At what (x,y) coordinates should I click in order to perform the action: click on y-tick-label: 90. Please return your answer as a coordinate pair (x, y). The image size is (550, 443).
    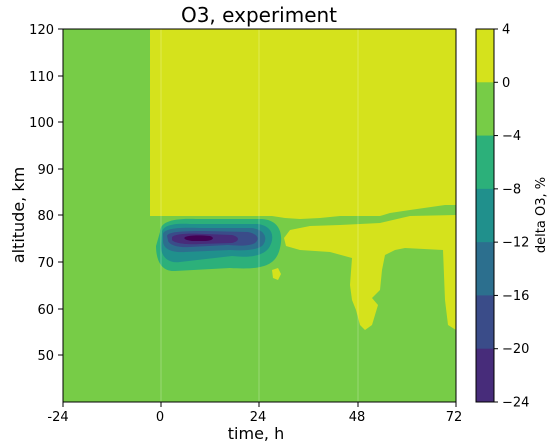
    Looking at the image, I should click on (45, 170).